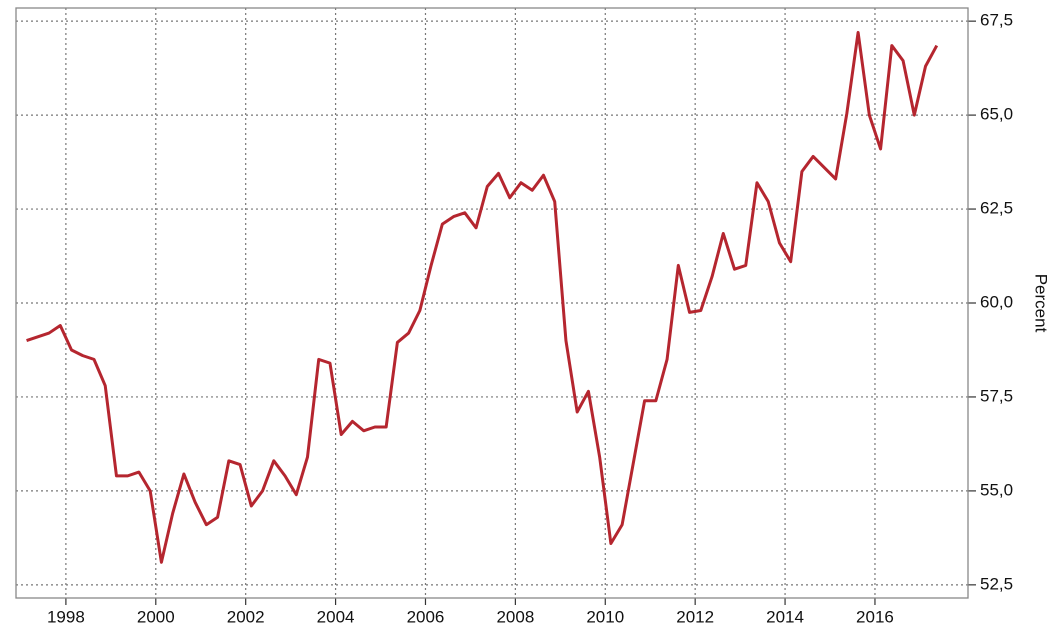 This screenshot has height=635, width=1061. What do you see at coordinates (996, 301) in the screenshot?
I see `y-tick-label: 60,0` at bounding box center [996, 301].